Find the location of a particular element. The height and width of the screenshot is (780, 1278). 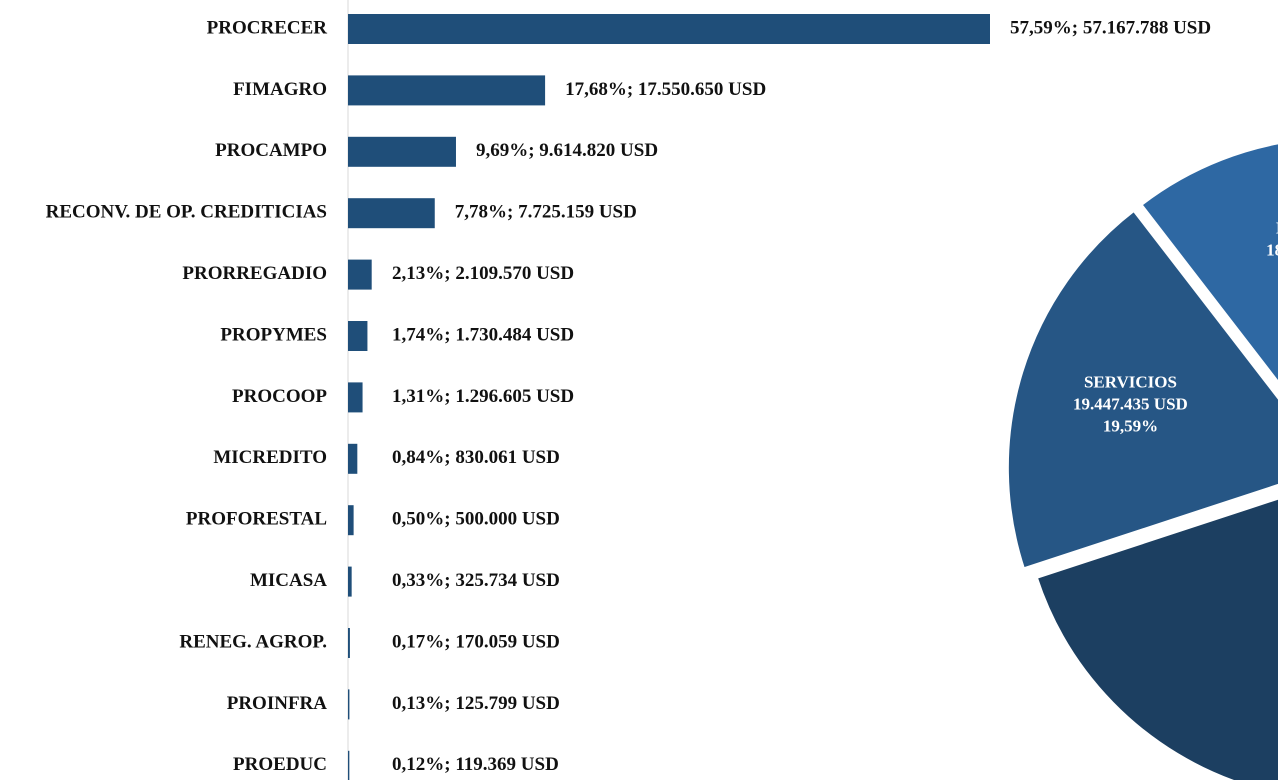

value-label: 0,33%; 325.734 USD is located at coordinates (476, 580).